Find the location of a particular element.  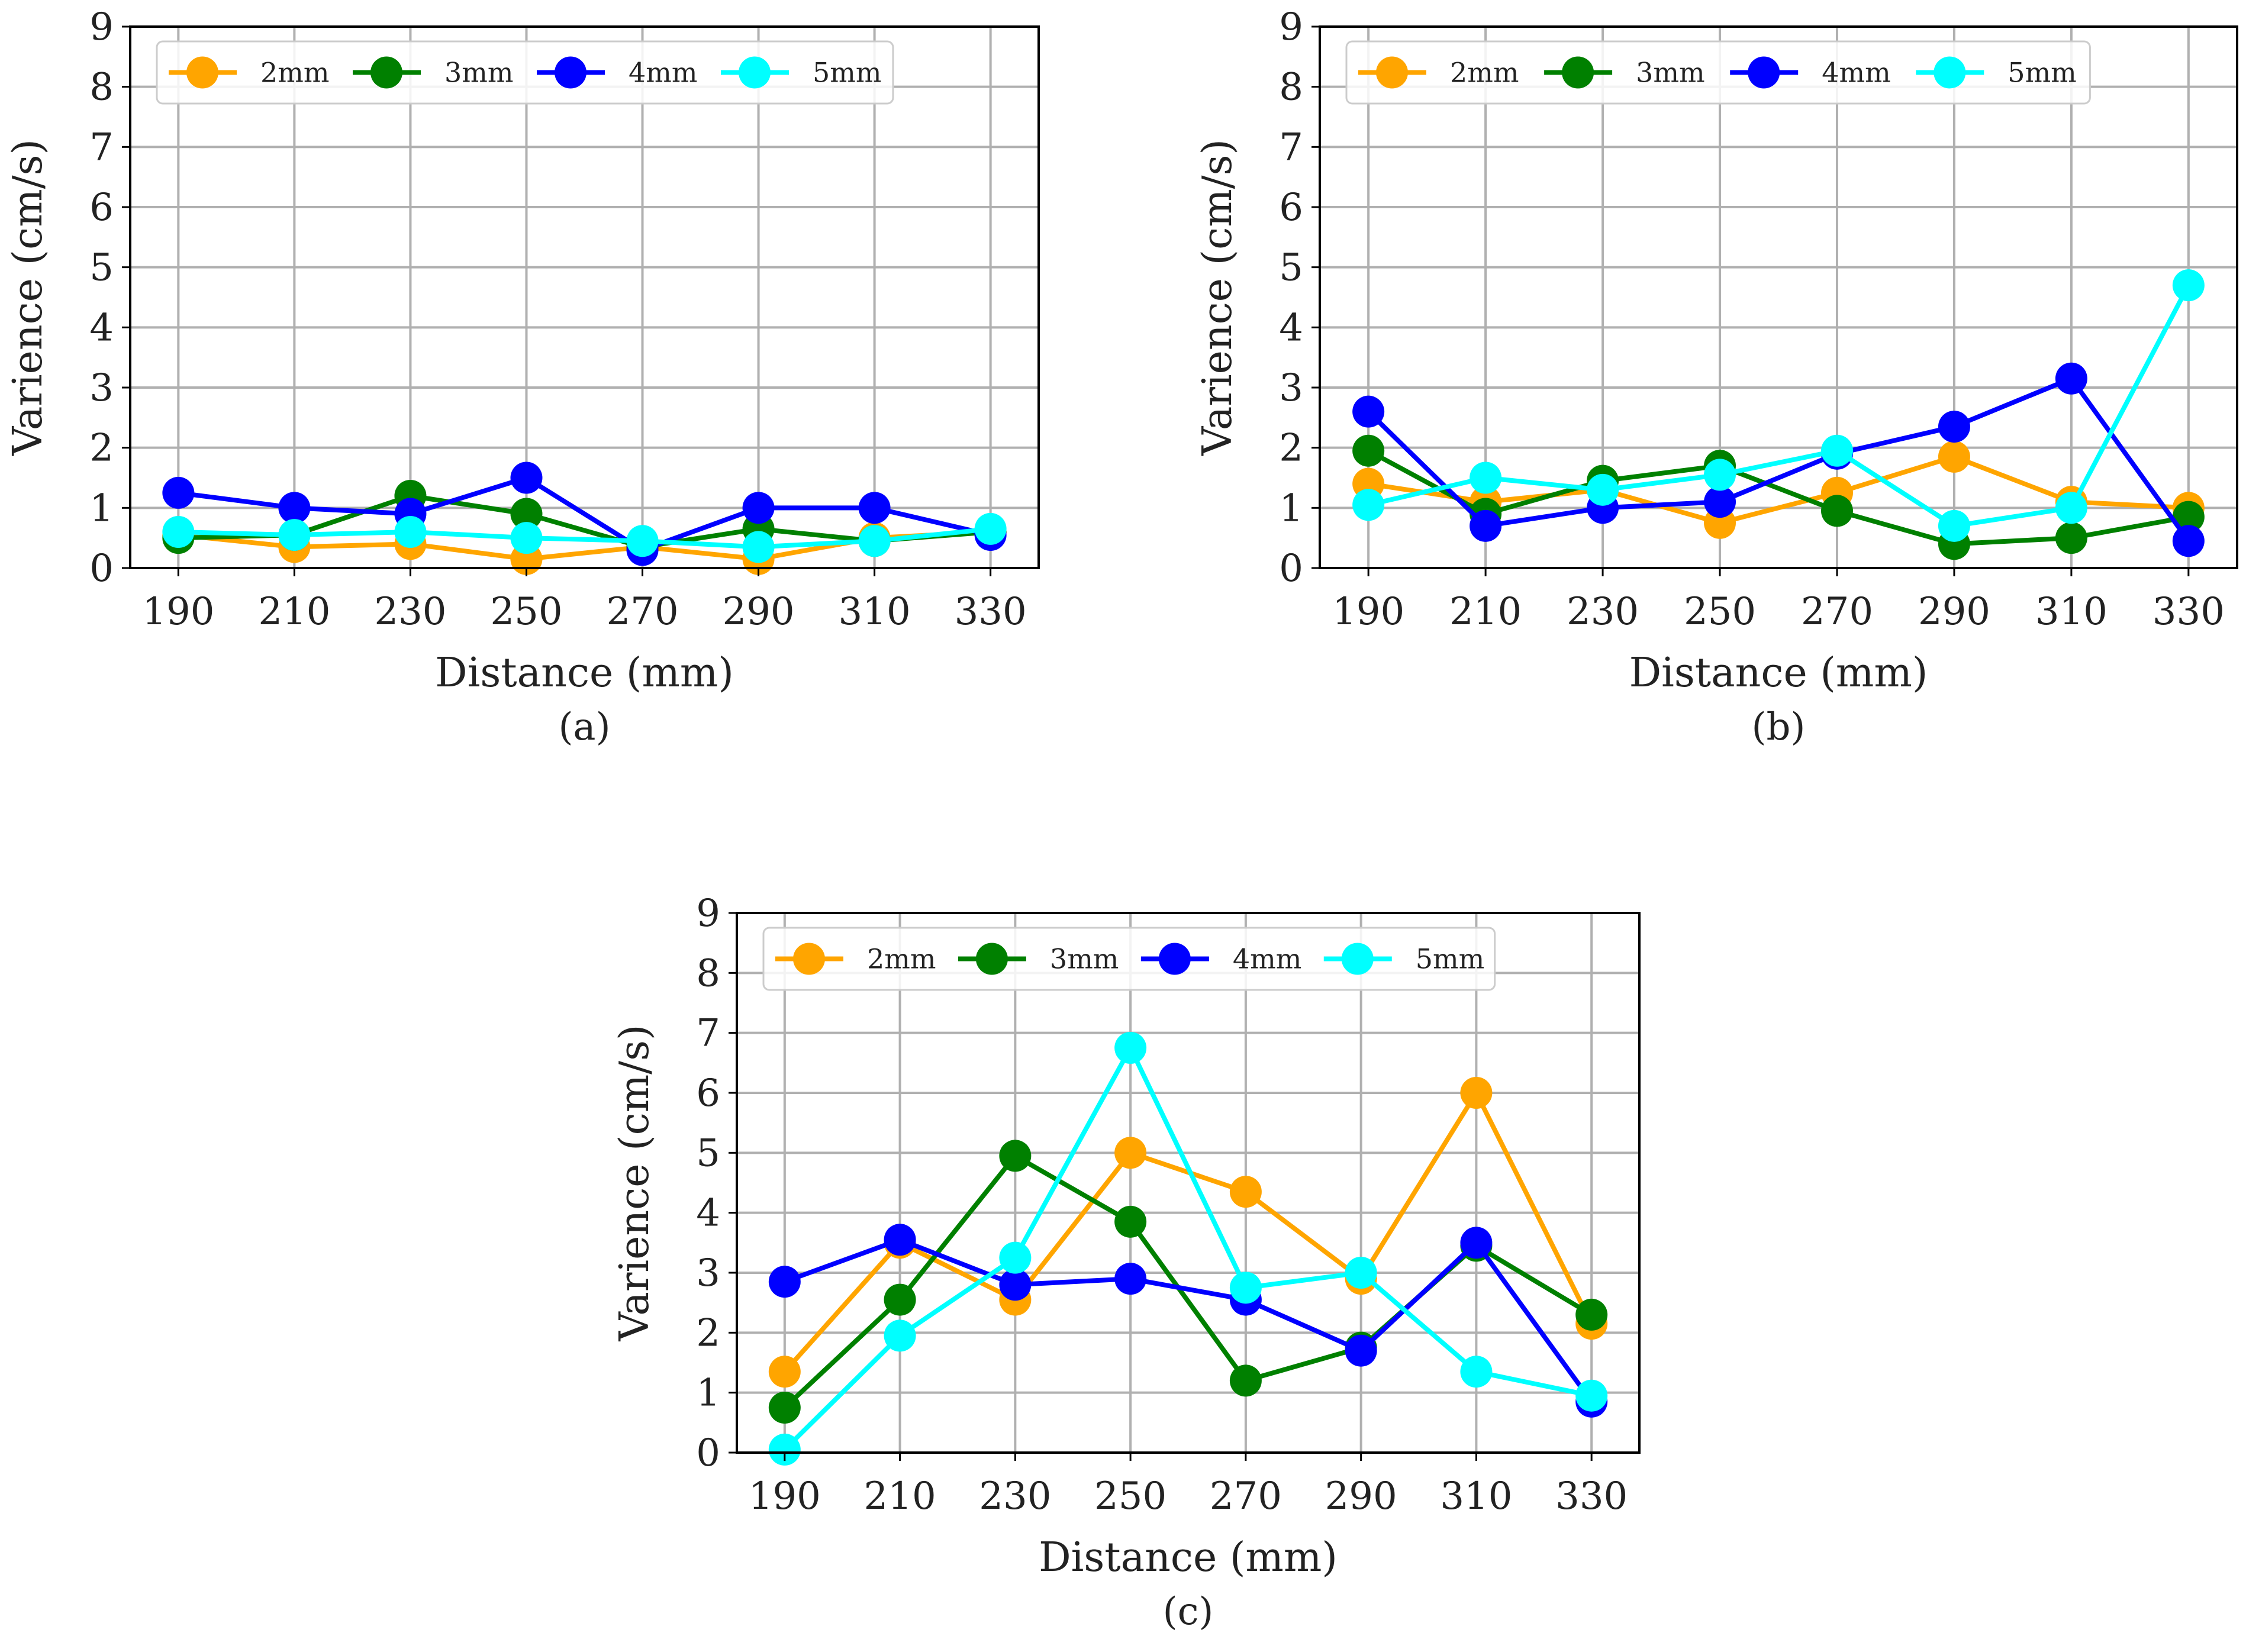

series-lines is located at coordinates (584, 518).